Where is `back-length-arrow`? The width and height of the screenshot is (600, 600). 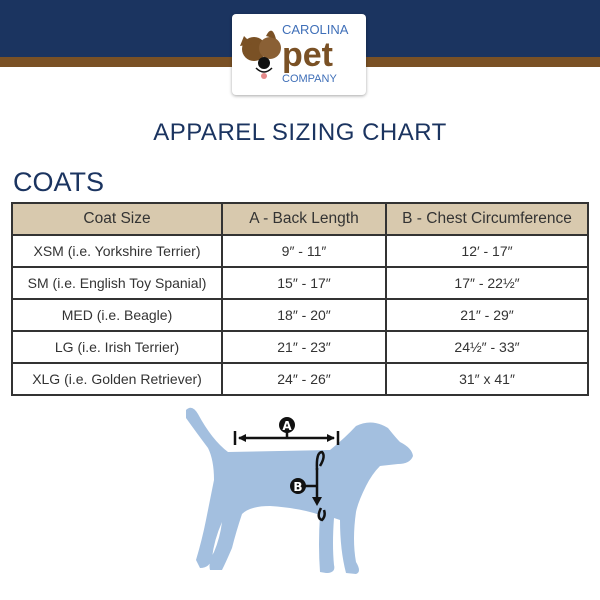 back-length-arrow is located at coordinates (286, 437).